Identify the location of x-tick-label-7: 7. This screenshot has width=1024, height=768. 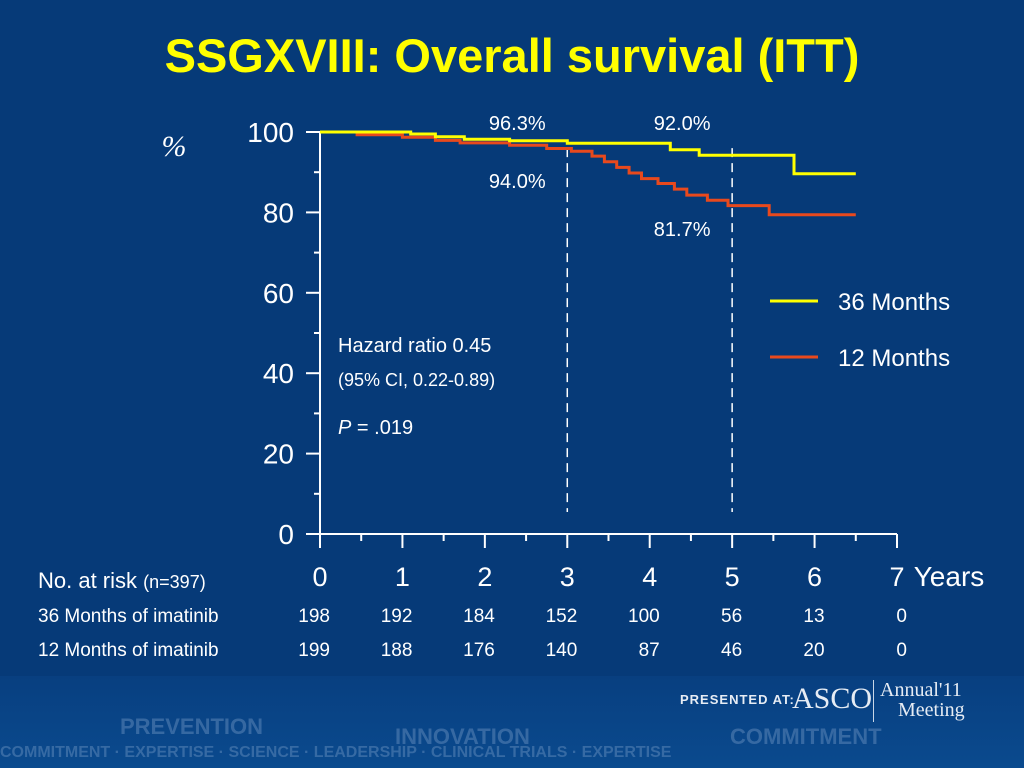
(896, 577).